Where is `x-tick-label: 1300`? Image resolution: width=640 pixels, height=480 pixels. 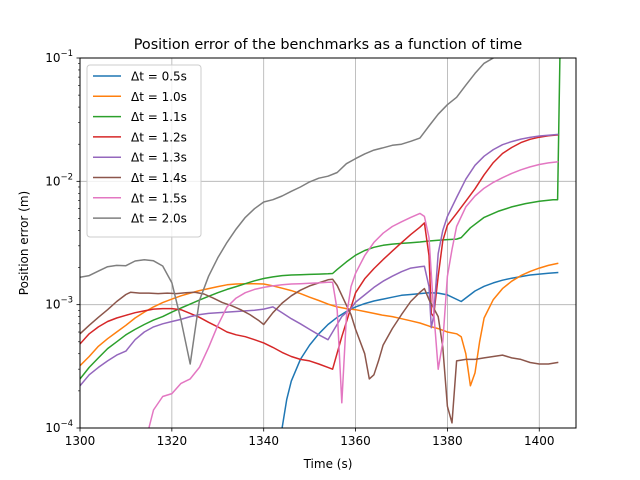
x-tick-label: 1300 is located at coordinates (80, 441).